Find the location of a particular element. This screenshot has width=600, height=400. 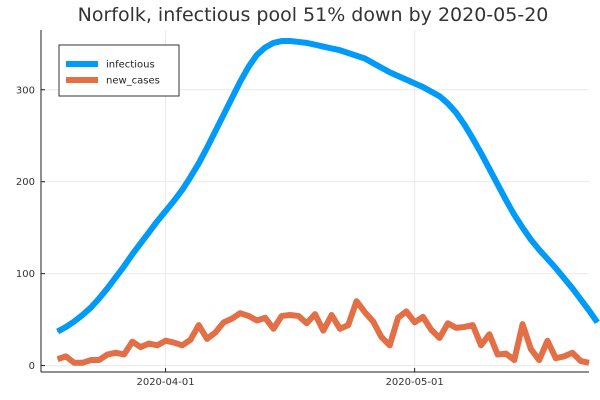

y-tick-label: 100 is located at coordinates (25, 274).